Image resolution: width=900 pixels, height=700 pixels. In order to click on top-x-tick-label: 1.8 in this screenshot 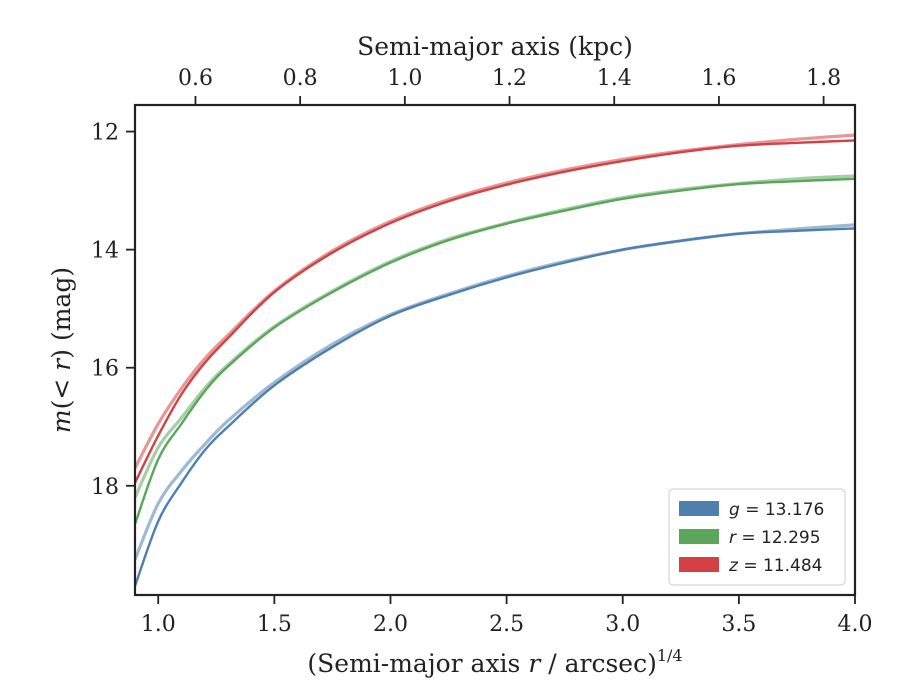, I will do `click(823, 78)`.